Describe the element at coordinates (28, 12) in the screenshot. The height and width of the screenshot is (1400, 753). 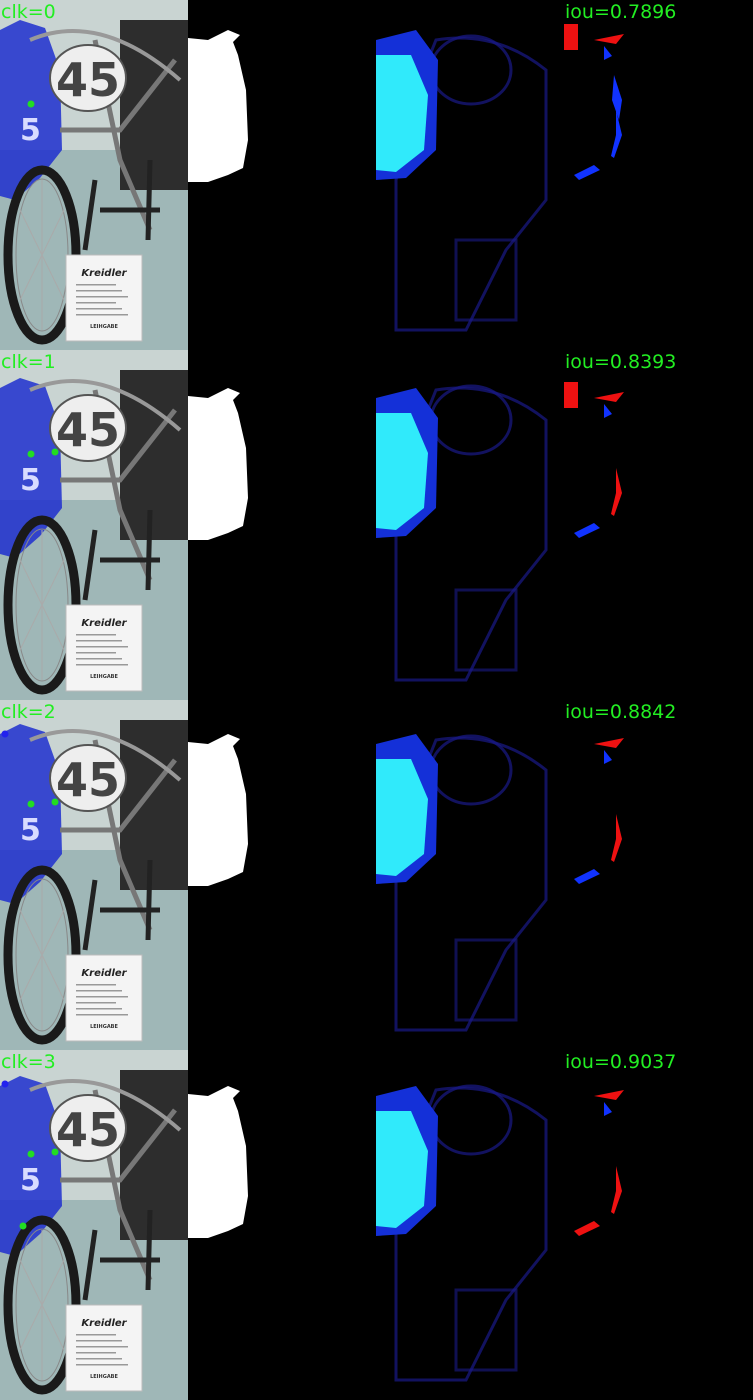
I see `click-count-label: clk=0` at that location.